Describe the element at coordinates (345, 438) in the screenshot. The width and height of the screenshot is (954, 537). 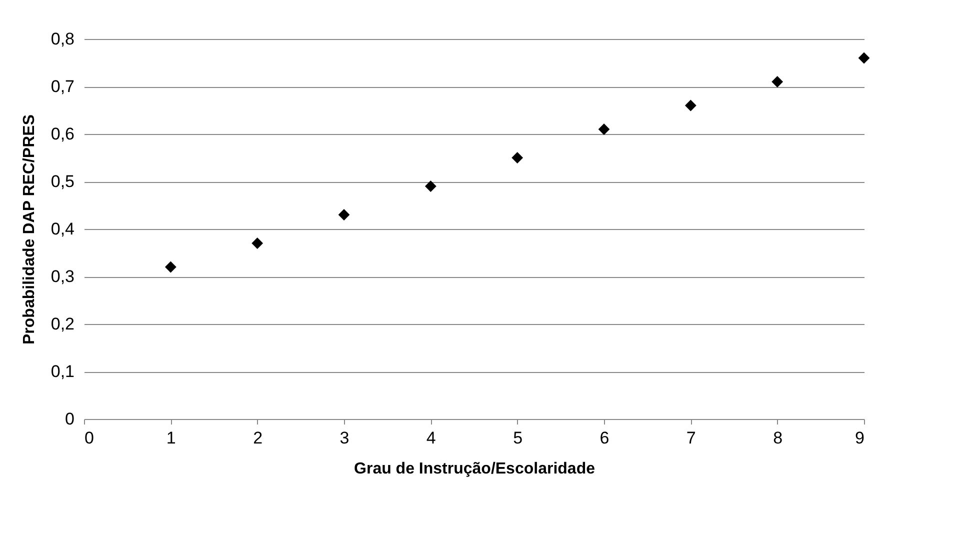
I see `x-tick-label: 3` at that location.